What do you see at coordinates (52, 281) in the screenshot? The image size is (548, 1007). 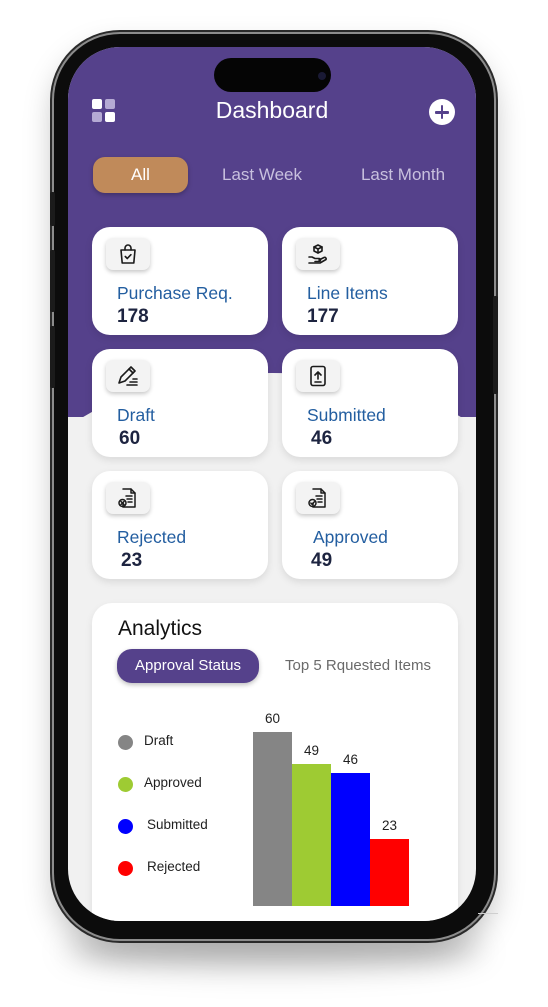 I see `phone-volume-up-button` at bounding box center [52, 281].